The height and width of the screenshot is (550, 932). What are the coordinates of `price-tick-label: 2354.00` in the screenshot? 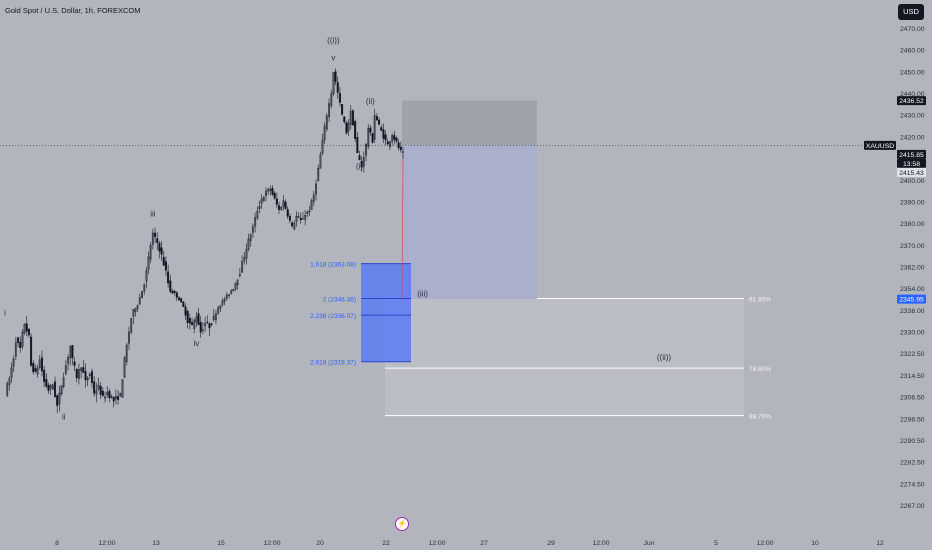 It's located at (912, 289).